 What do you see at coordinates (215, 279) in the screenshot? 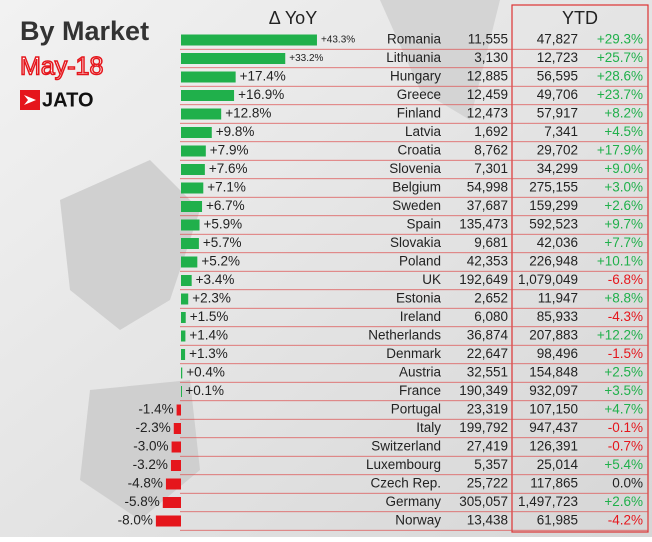
I see `value-label: +3.4%` at bounding box center [215, 279].